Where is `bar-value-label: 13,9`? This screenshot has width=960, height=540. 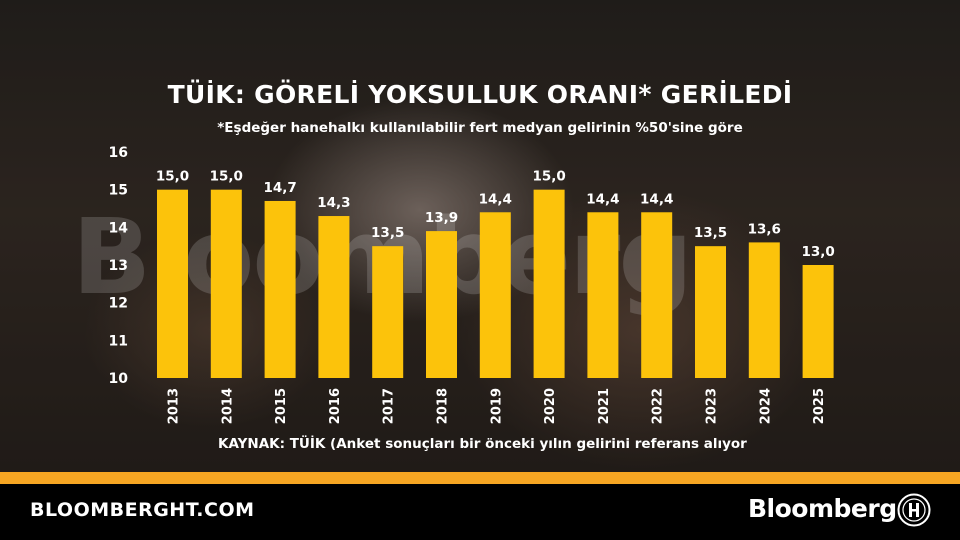
bar-value-label: 13,9 is located at coordinates (441, 218).